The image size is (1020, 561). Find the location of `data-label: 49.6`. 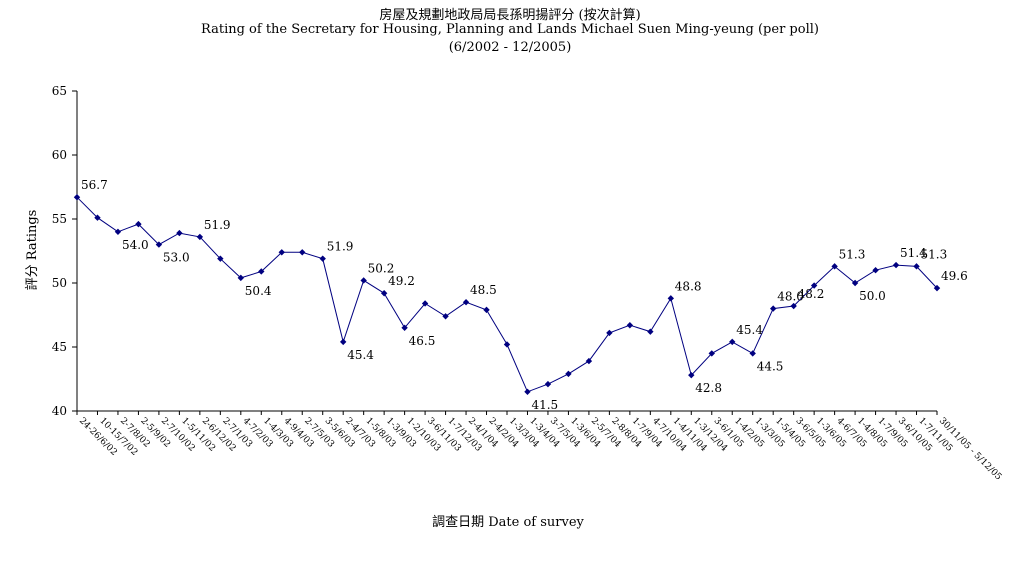

data-label: 49.6 is located at coordinates (954, 276).